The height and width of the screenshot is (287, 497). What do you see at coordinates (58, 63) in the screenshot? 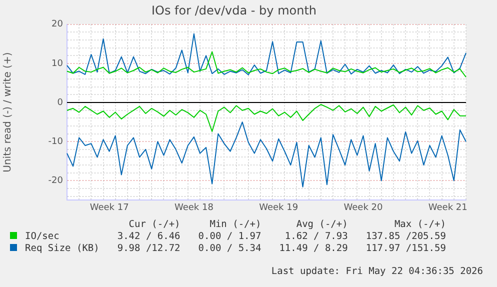
I see `y-tick-label: 10` at bounding box center [58, 63].